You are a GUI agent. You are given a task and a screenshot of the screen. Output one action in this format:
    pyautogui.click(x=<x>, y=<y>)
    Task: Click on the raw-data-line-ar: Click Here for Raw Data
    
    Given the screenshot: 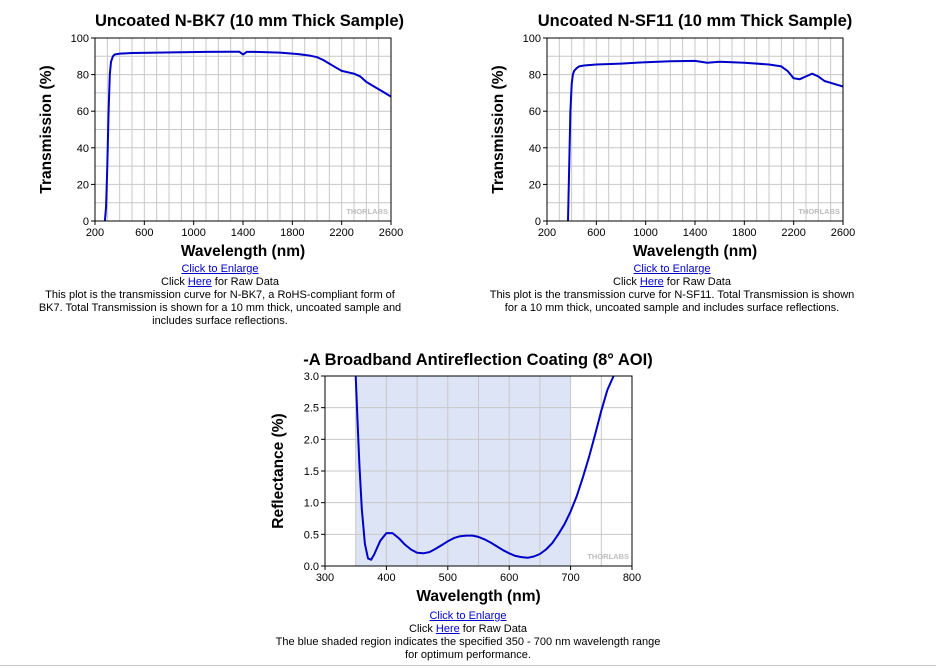 What is the action you would take?
    pyautogui.click(x=468, y=629)
    